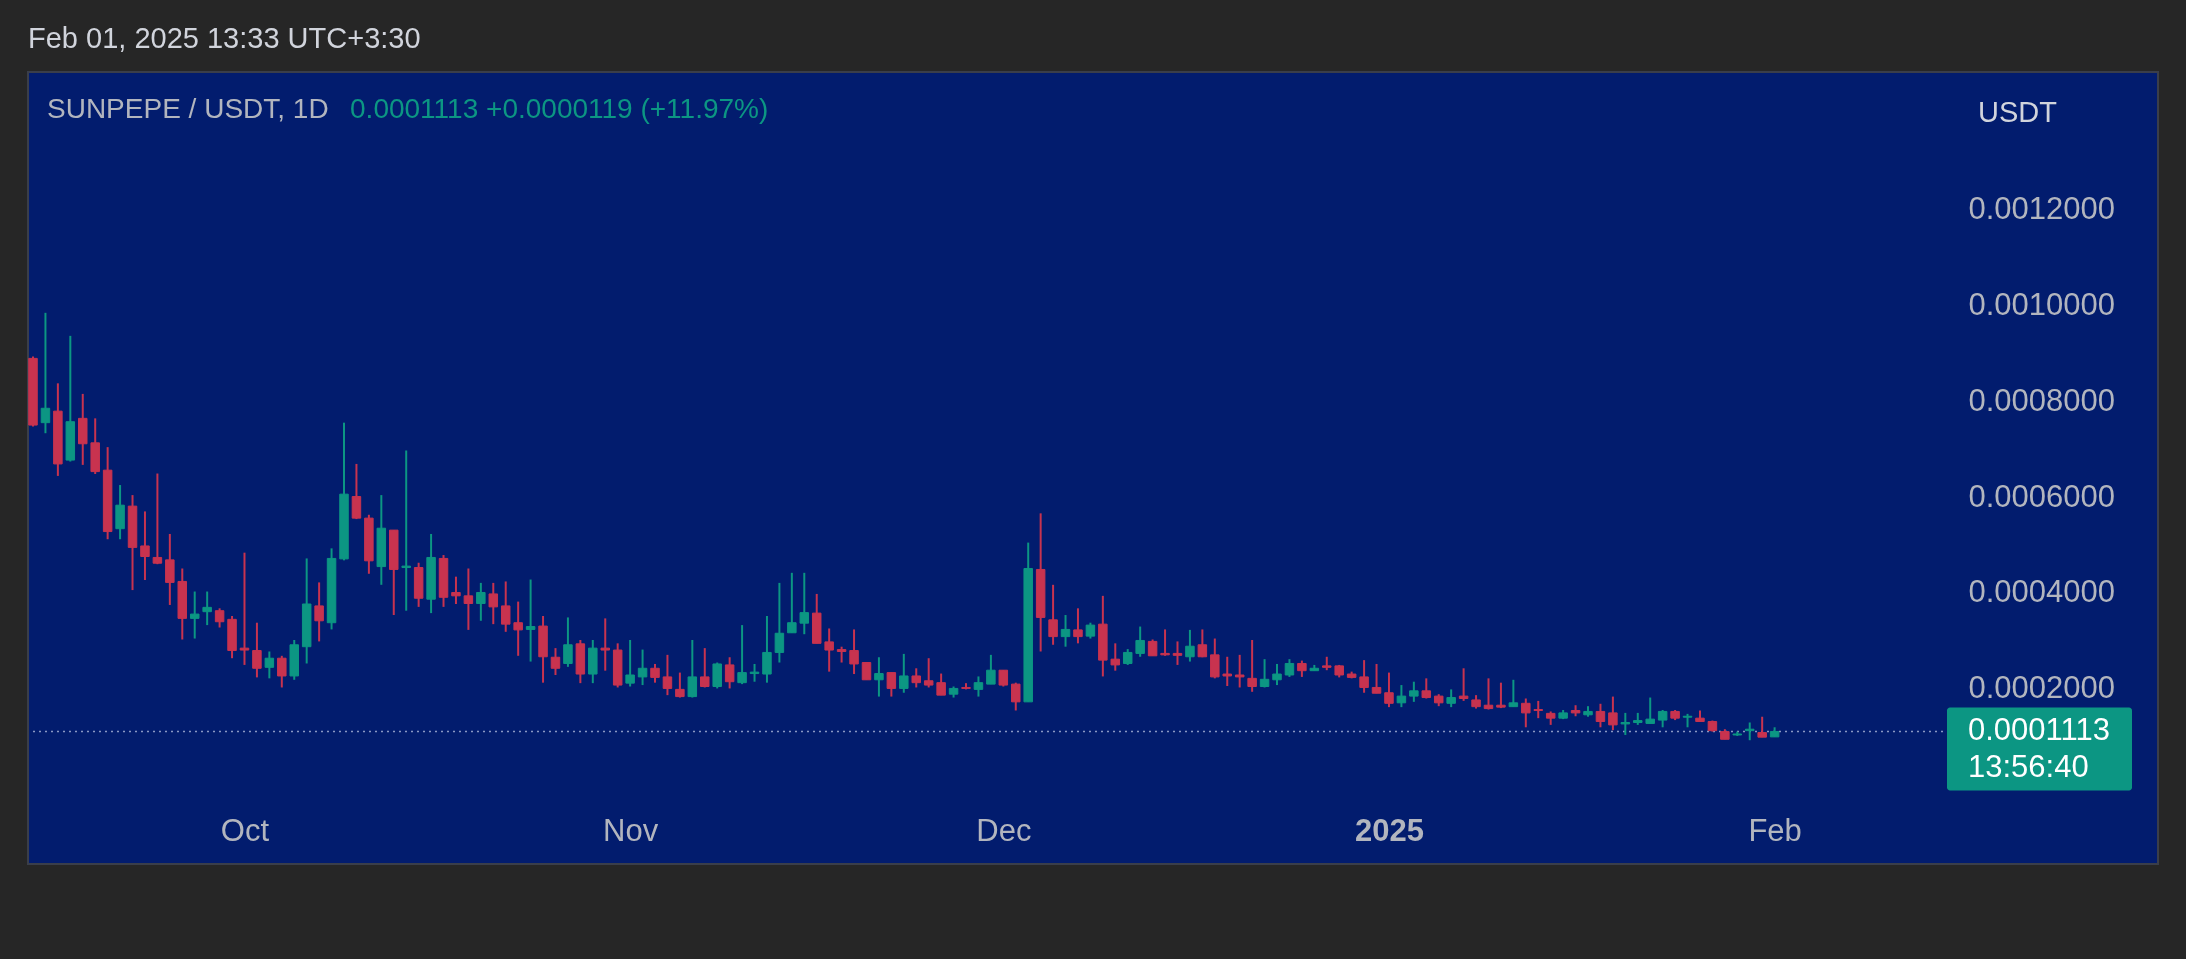 Image resolution: width=2186 pixels, height=959 pixels. What do you see at coordinates (224, 38) in the screenshot?
I see `text: Feb 01, 2025 13:33 UTC+3:30` at bounding box center [224, 38].